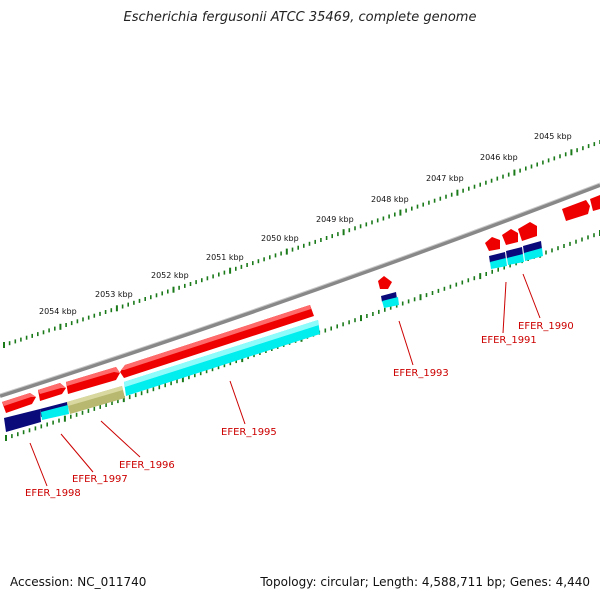  Describe the element at coordinates (280, 238) in the screenshot. I see `scale-label-2050: 2050 kbp` at that location.